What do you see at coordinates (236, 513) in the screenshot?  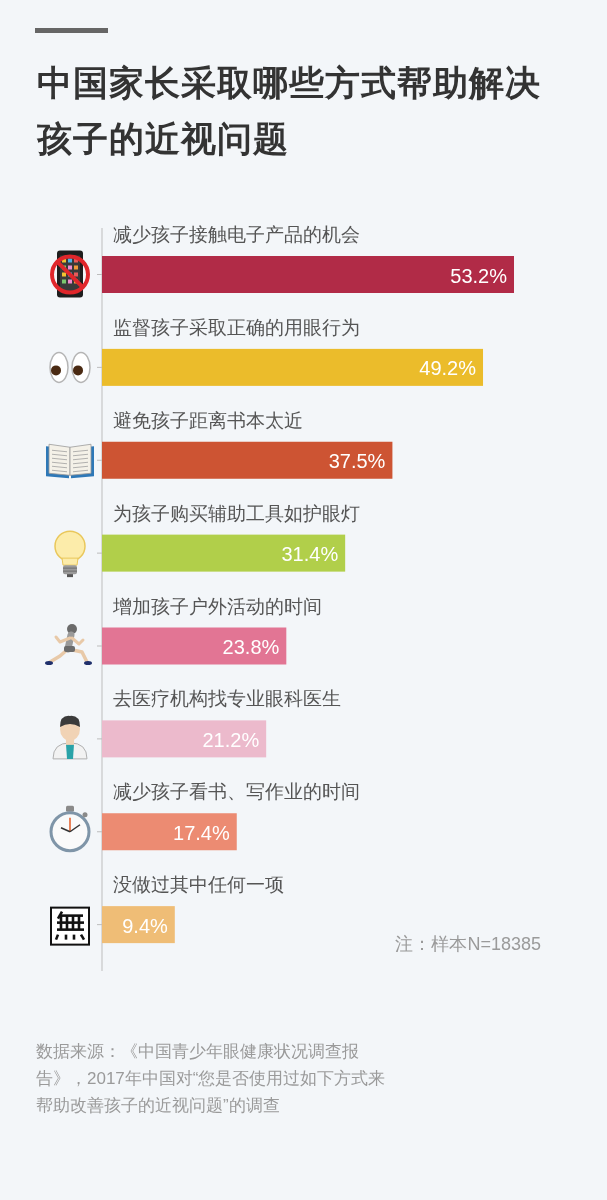 I see `y-tick-label: 为孩子购买辅助工具如护眼灯` at bounding box center [236, 513].